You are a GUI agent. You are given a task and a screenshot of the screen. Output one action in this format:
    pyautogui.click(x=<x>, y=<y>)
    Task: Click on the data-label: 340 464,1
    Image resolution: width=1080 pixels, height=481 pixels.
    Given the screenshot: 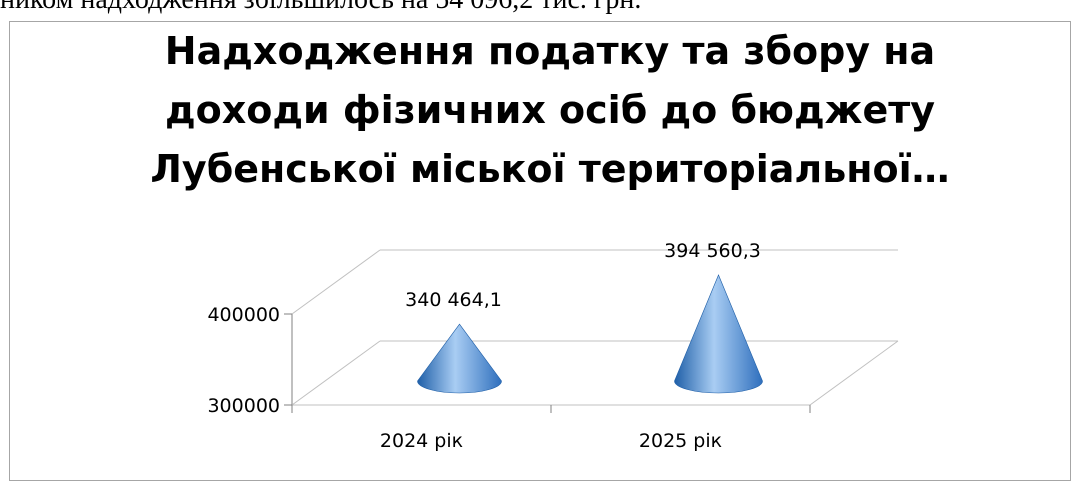 What is the action you would take?
    pyautogui.click(x=453, y=300)
    